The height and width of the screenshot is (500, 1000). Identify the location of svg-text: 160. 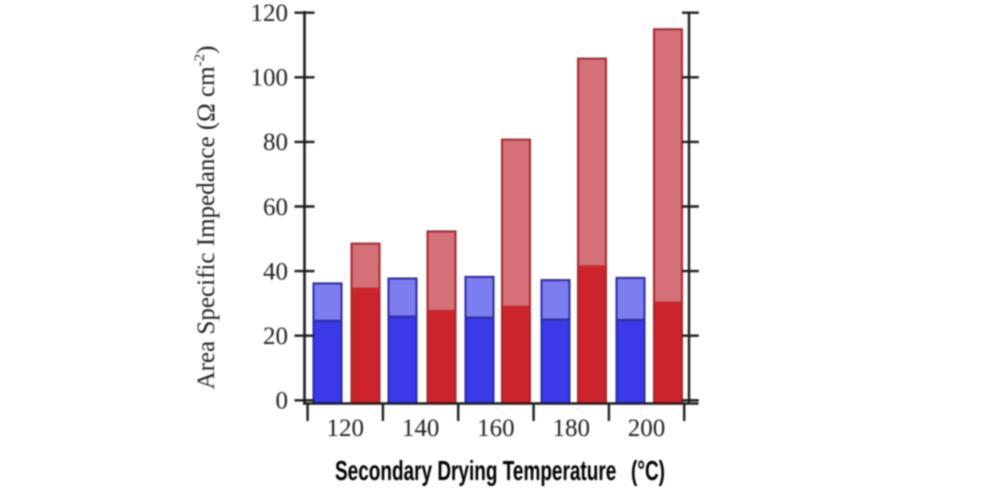
(496, 428).